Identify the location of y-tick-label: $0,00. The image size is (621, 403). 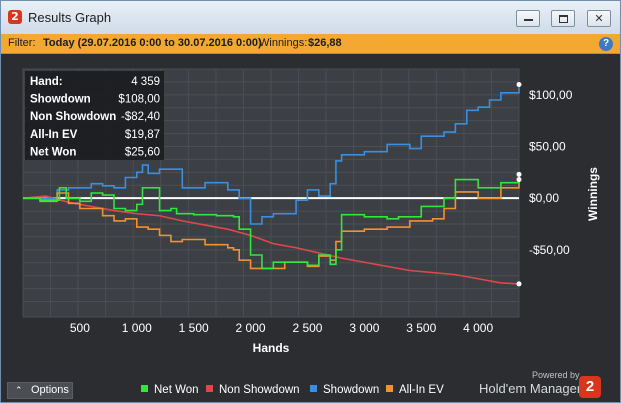
(544, 198).